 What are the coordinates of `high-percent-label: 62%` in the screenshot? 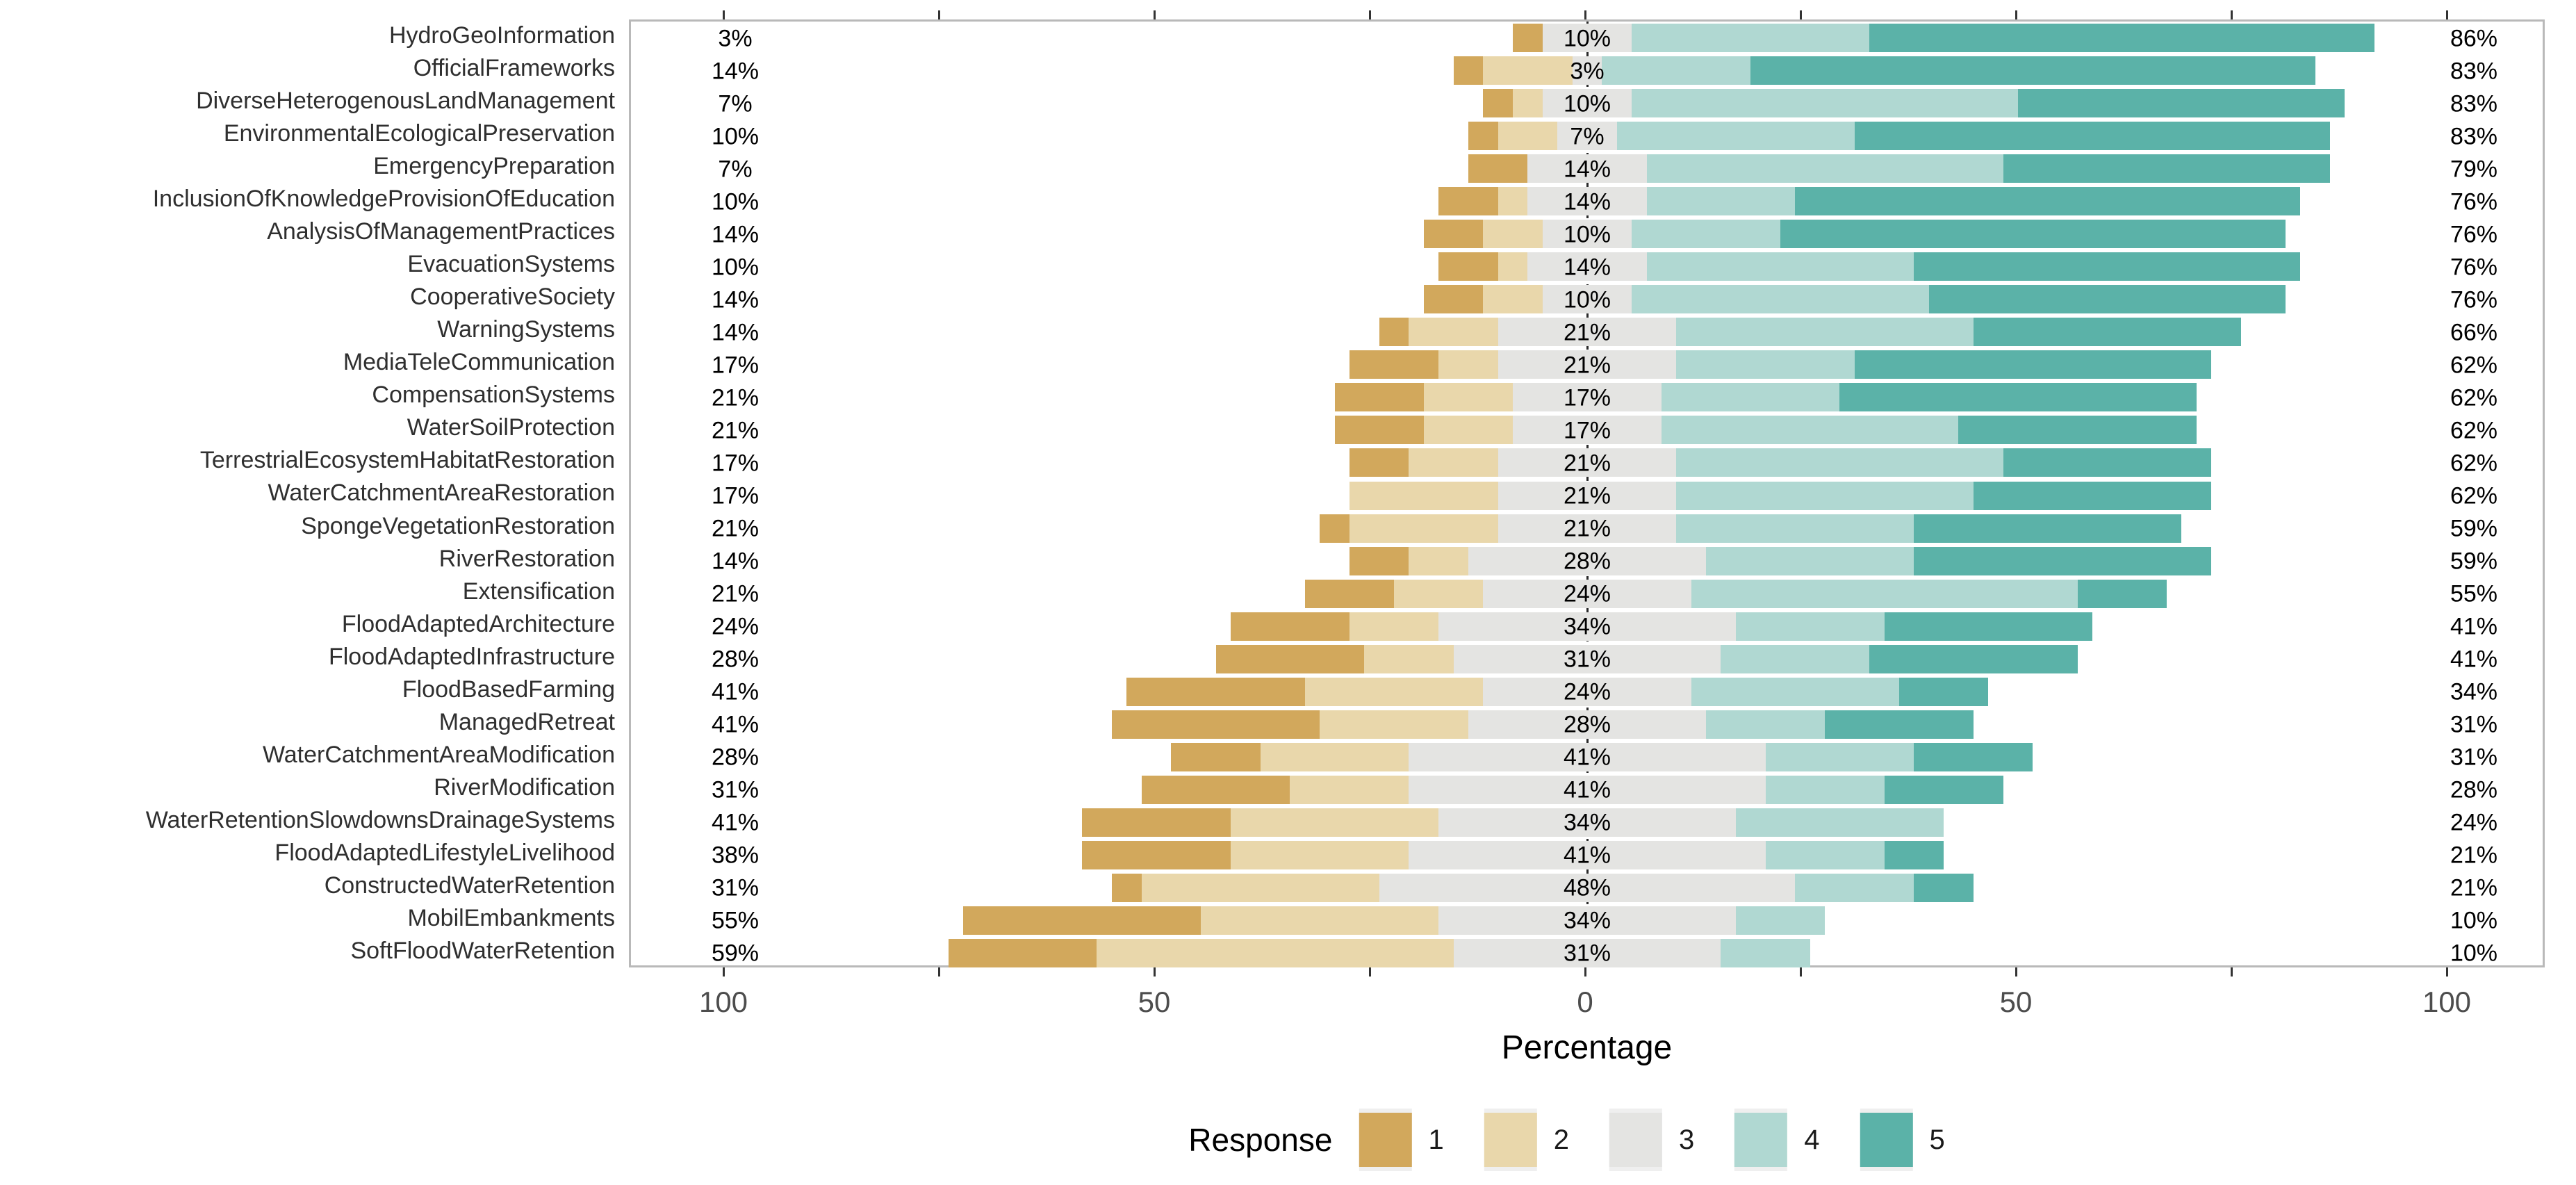 It's located at (2474, 495).